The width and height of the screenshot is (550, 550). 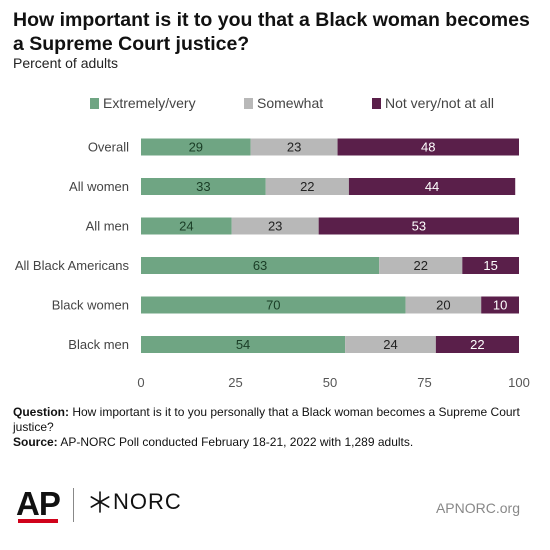 I want to click on x-tick-label: 100, so click(x=519, y=382).